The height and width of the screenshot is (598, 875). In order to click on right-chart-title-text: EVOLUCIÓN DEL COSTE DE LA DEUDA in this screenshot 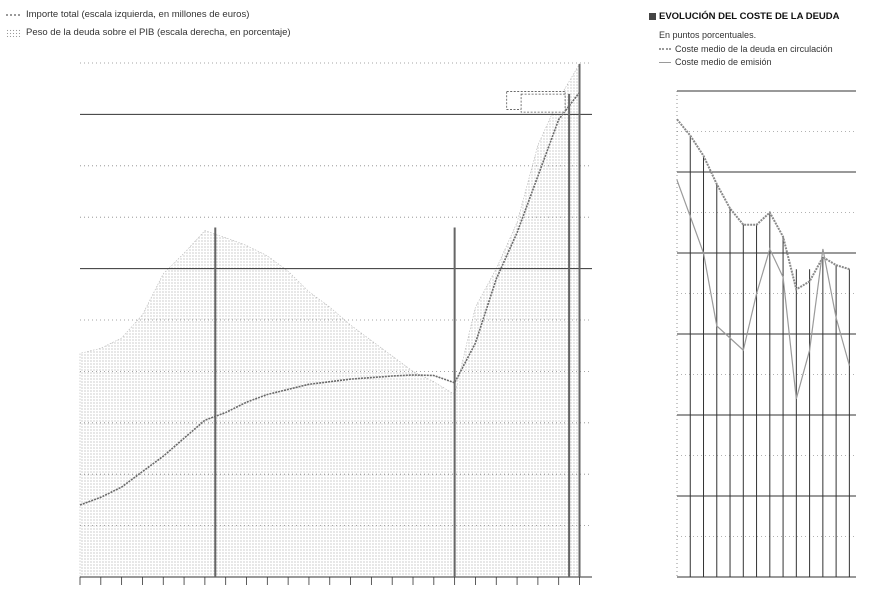, I will do `click(749, 16)`.